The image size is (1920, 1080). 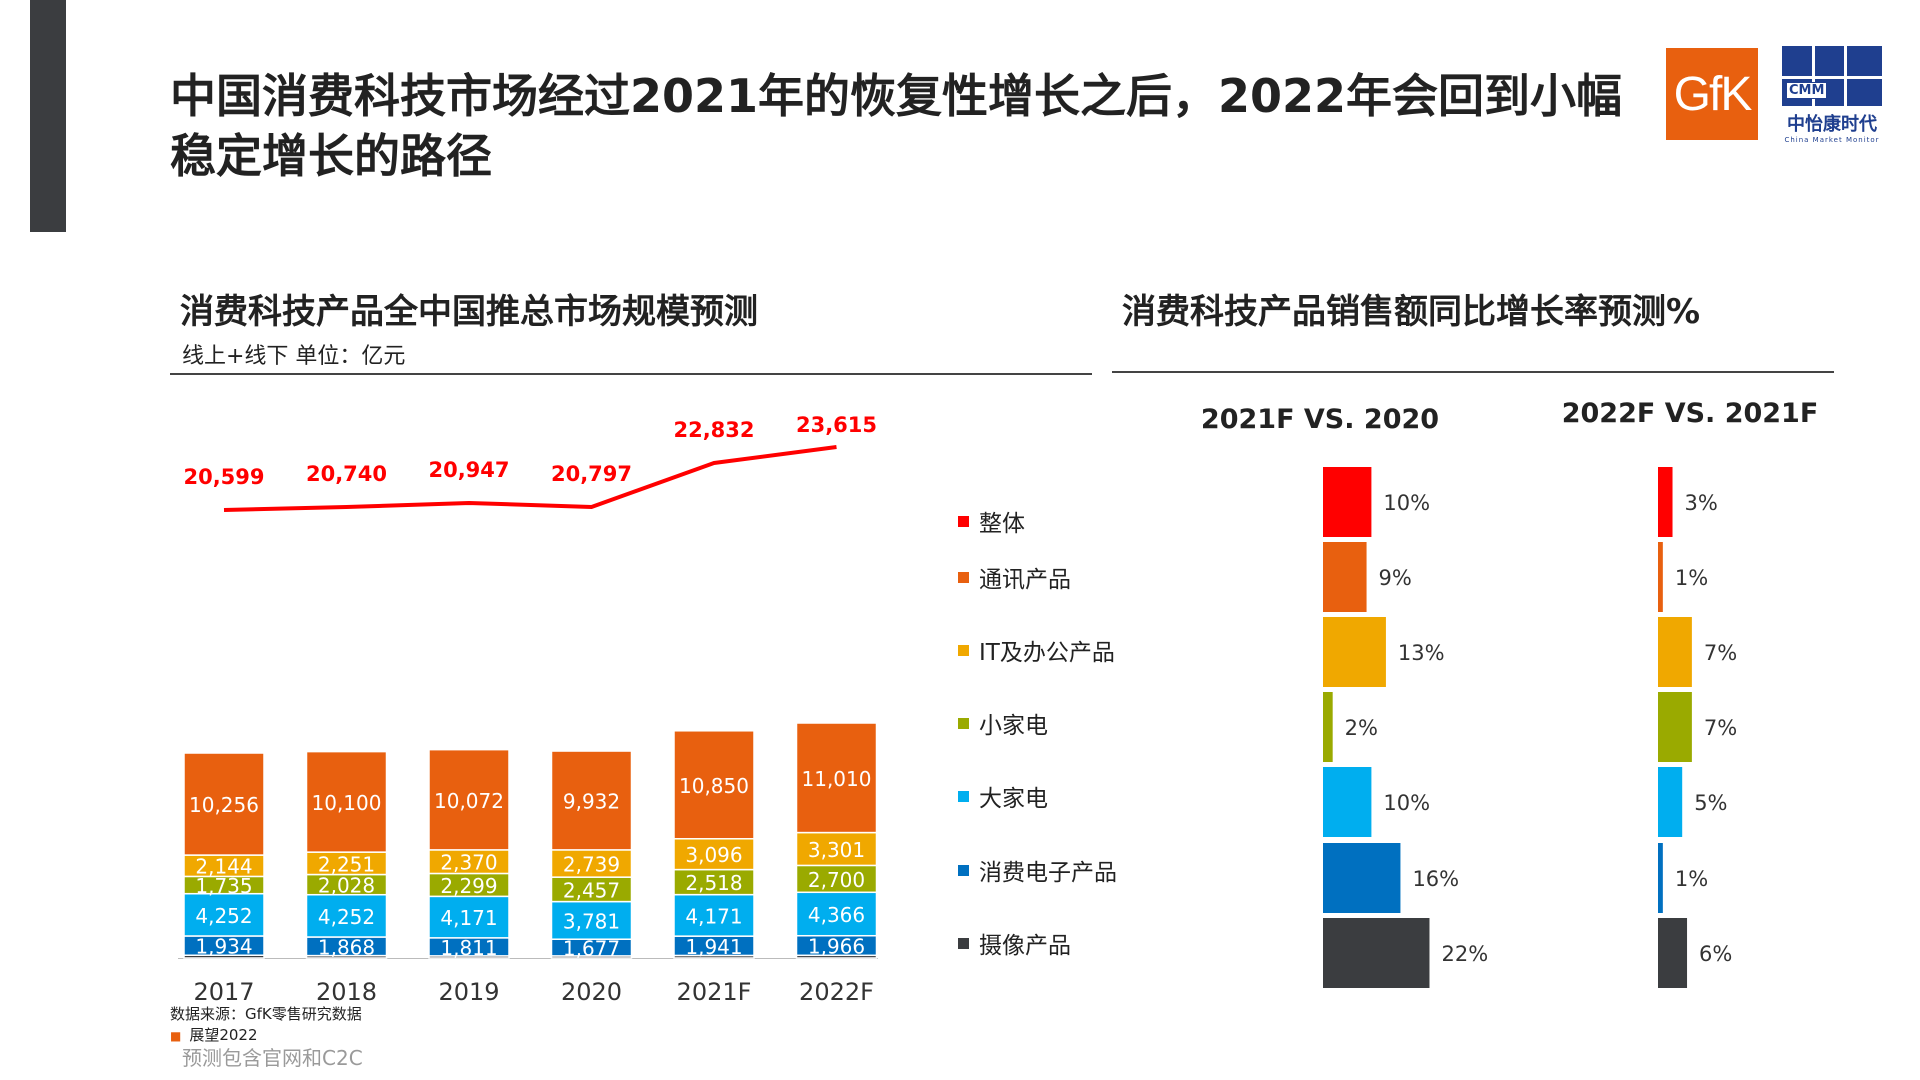 What do you see at coordinates (1832, 140) in the screenshot?
I see `cmm-logo-english: China Market Monitor` at bounding box center [1832, 140].